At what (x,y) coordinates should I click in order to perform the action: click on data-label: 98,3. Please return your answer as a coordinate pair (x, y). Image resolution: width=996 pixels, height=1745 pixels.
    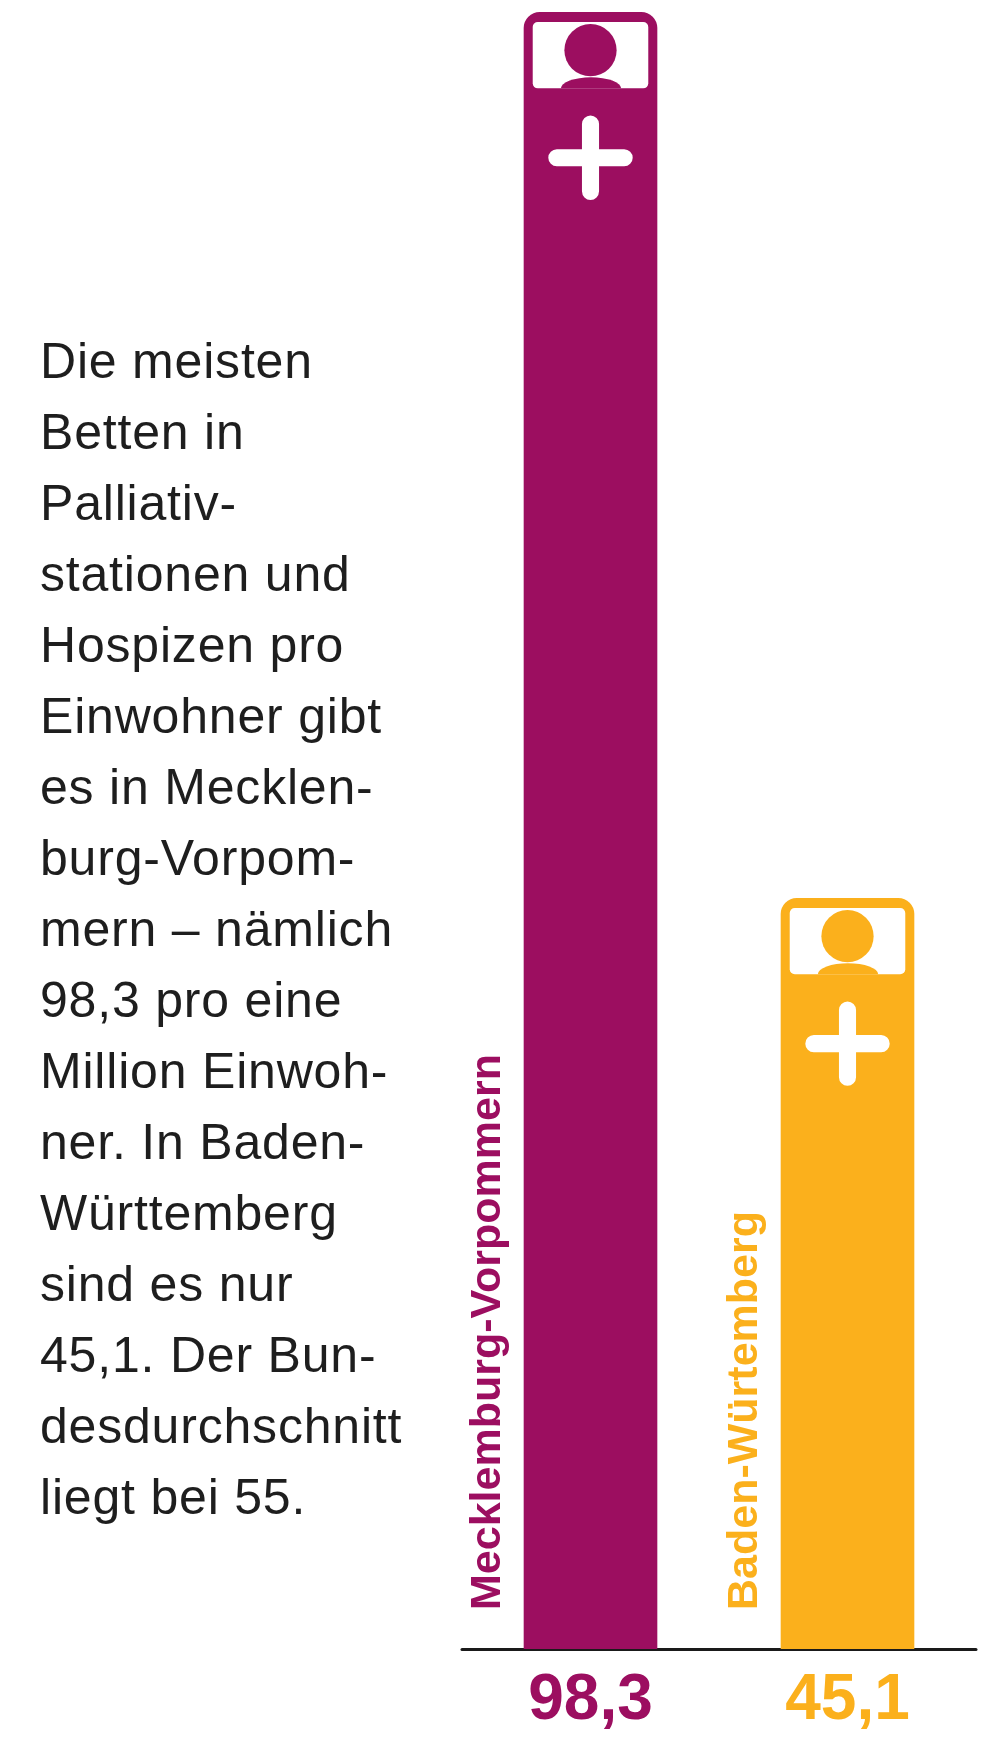
    Looking at the image, I should click on (590, 1697).